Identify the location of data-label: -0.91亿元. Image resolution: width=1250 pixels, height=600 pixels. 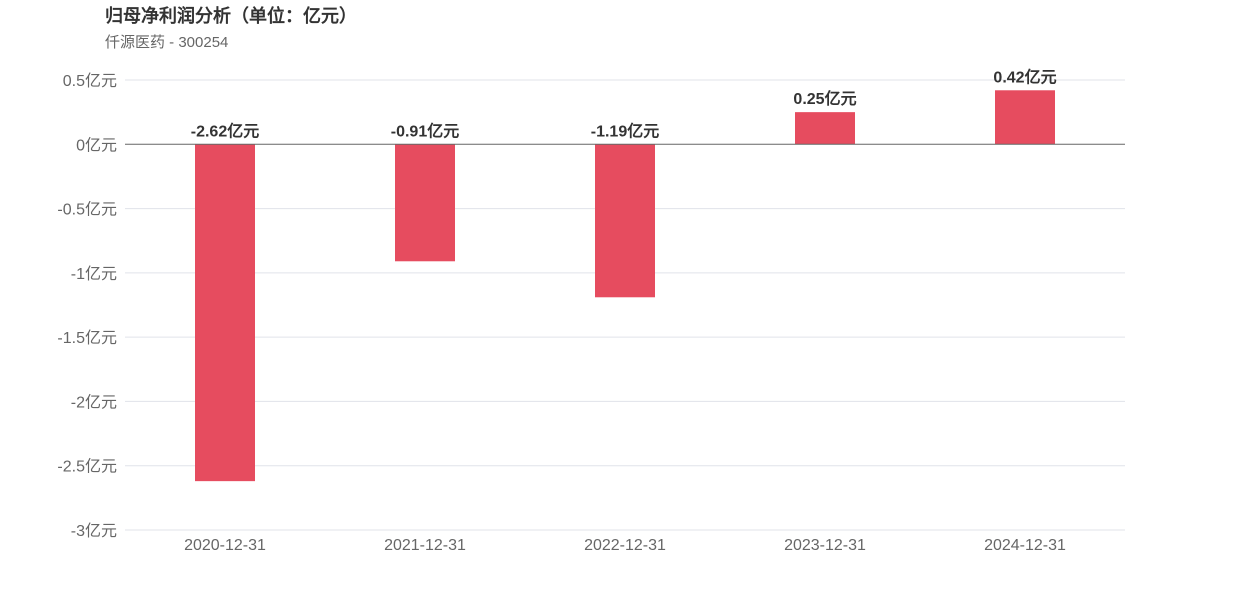
(425, 130).